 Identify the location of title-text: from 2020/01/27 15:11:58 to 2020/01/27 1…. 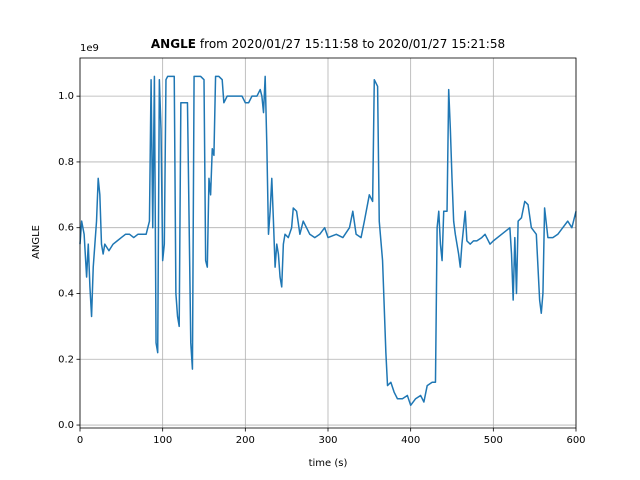
(352, 44).